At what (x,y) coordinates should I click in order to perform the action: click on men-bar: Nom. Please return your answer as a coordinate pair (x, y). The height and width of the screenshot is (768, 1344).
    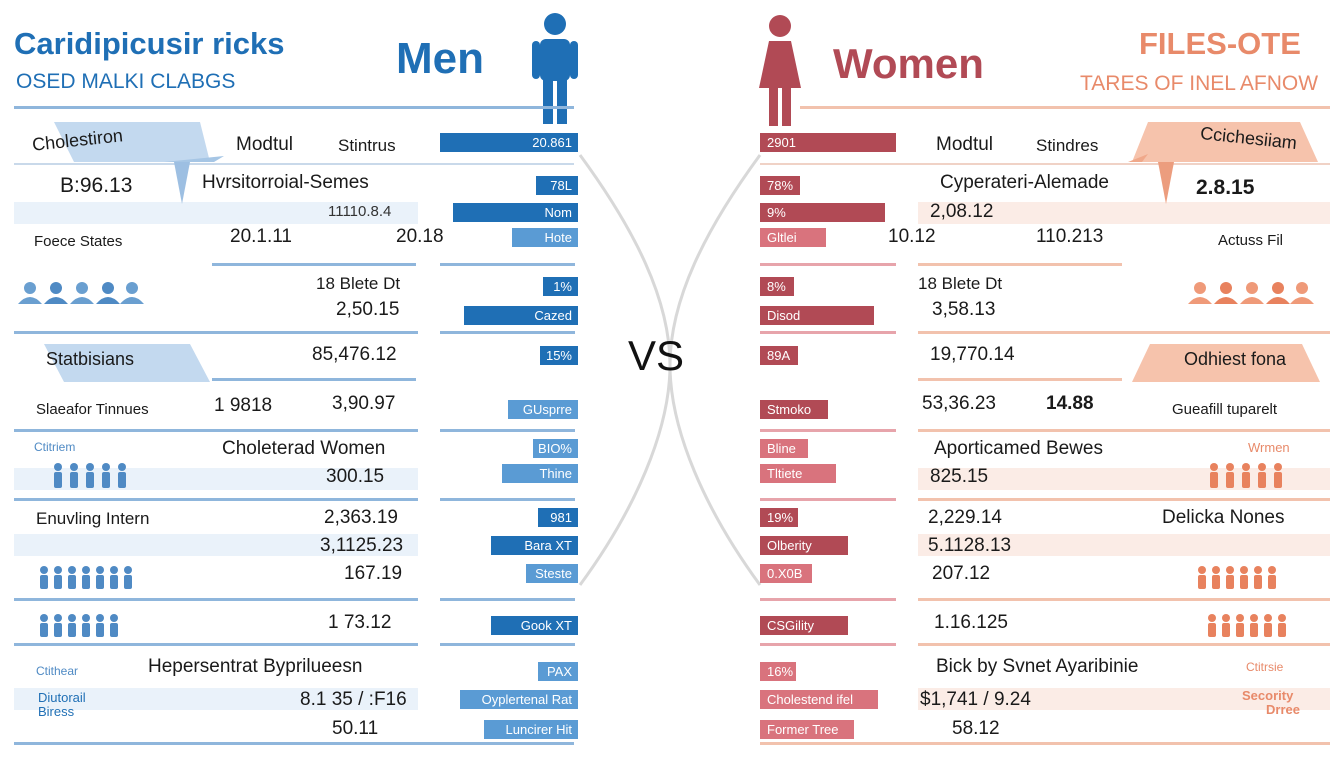
    Looking at the image, I should click on (515, 212).